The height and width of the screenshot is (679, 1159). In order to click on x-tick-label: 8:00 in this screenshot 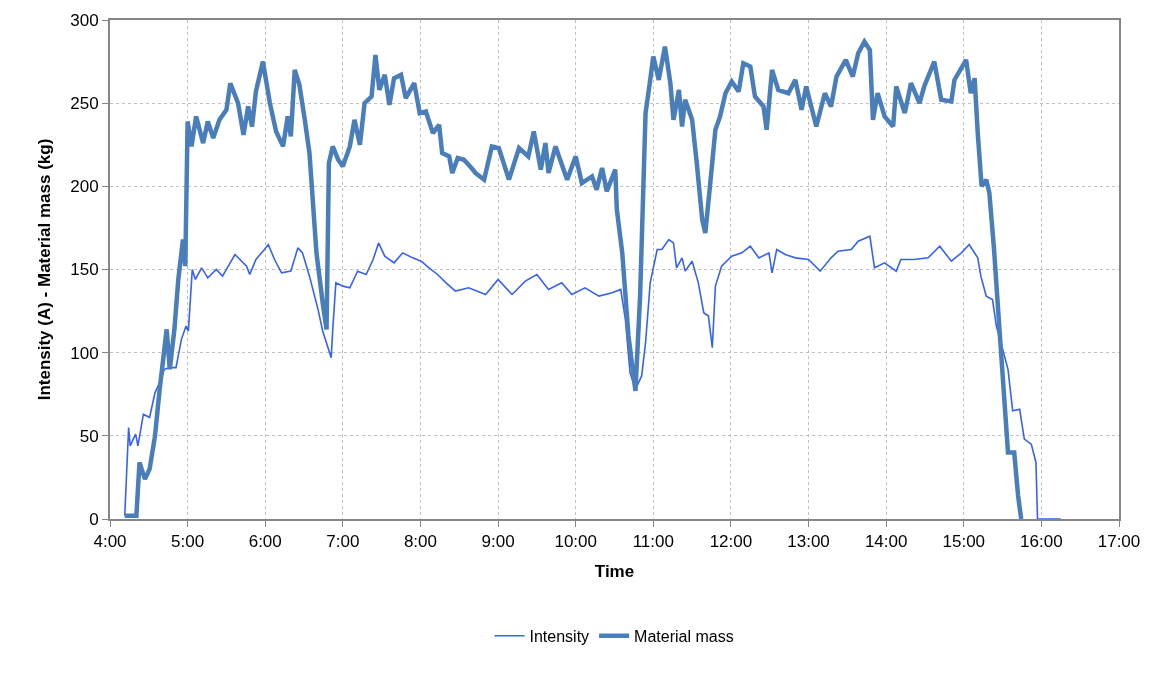, I will do `click(420, 542)`.